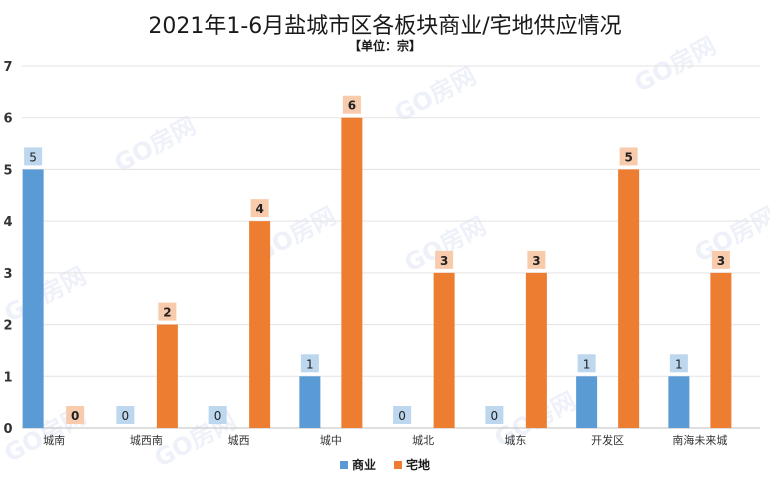  I want to click on legend-swatch-commercial, so click(343, 464).